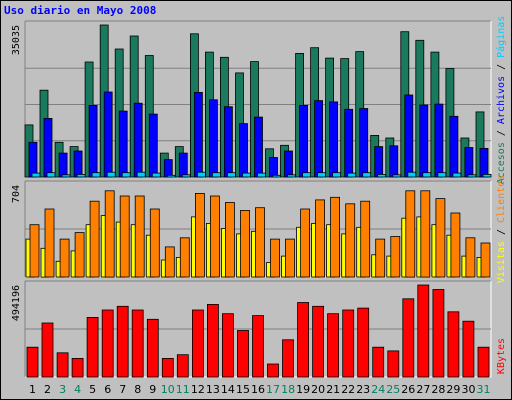 The width and height of the screenshot is (512, 400). I want to click on y-max-label: 494196, so click(16, 303).